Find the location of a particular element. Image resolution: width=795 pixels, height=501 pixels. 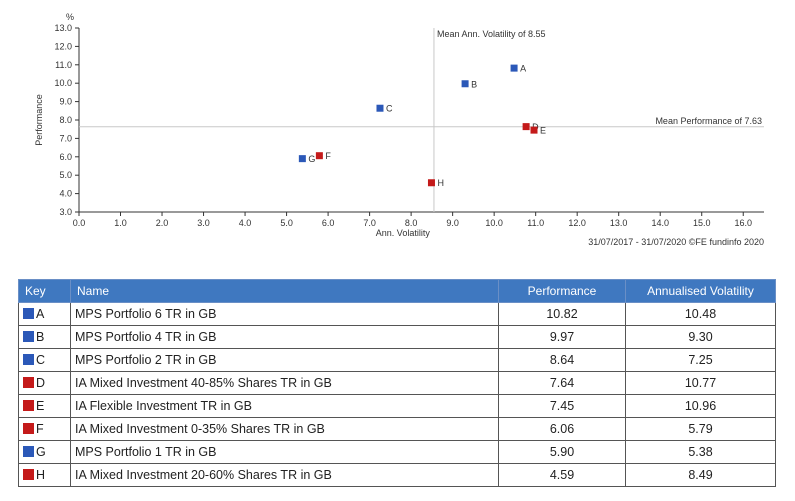

table-row: A MPS Portfolio 6 TR in GB 10.82 10.48 is located at coordinates (397, 314).